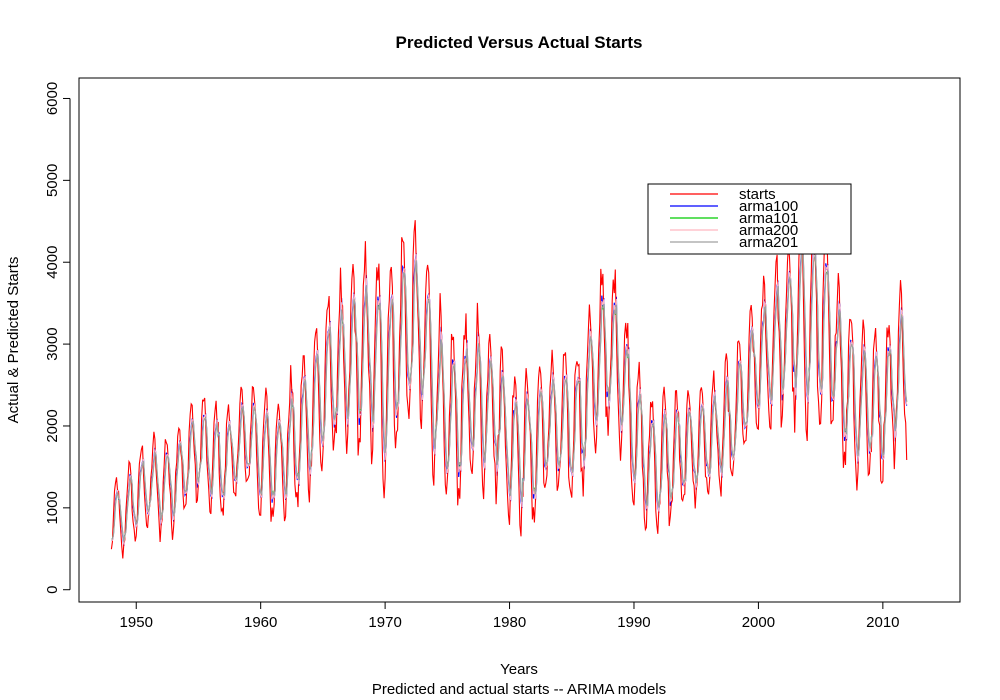 This screenshot has height=700, width=1000. Describe the element at coordinates (52, 590) in the screenshot. I see `y-tick-label: 0` at that location.